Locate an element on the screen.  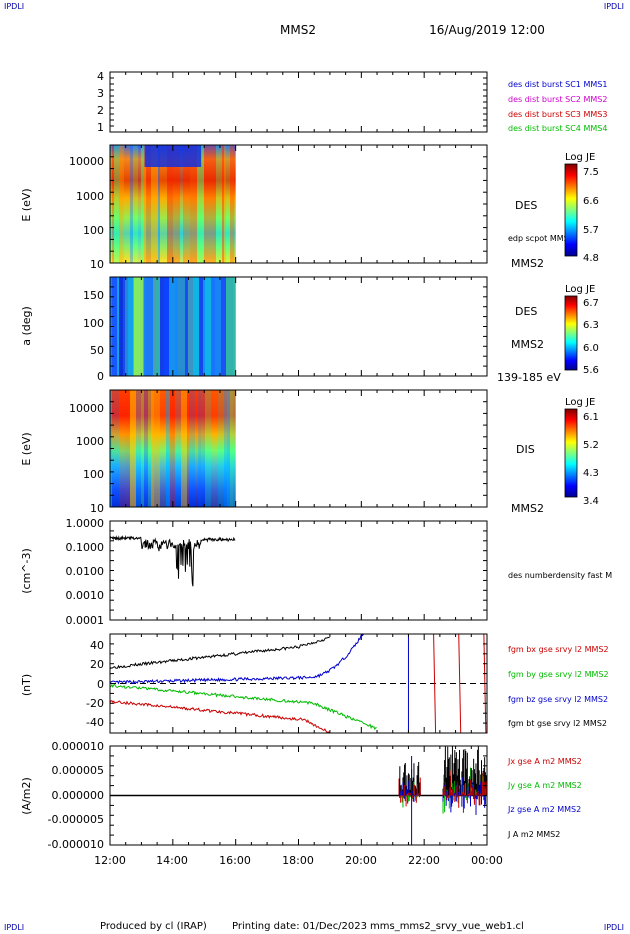
corner-label-bottom-left: IPDLI is located at coordinates (14, 927).